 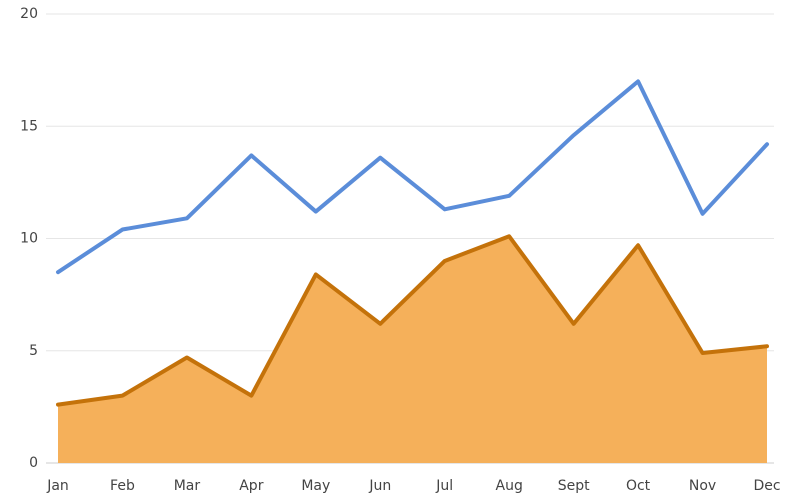 I want to click on x-tick-label-may: May, so click(x=315, y=486).